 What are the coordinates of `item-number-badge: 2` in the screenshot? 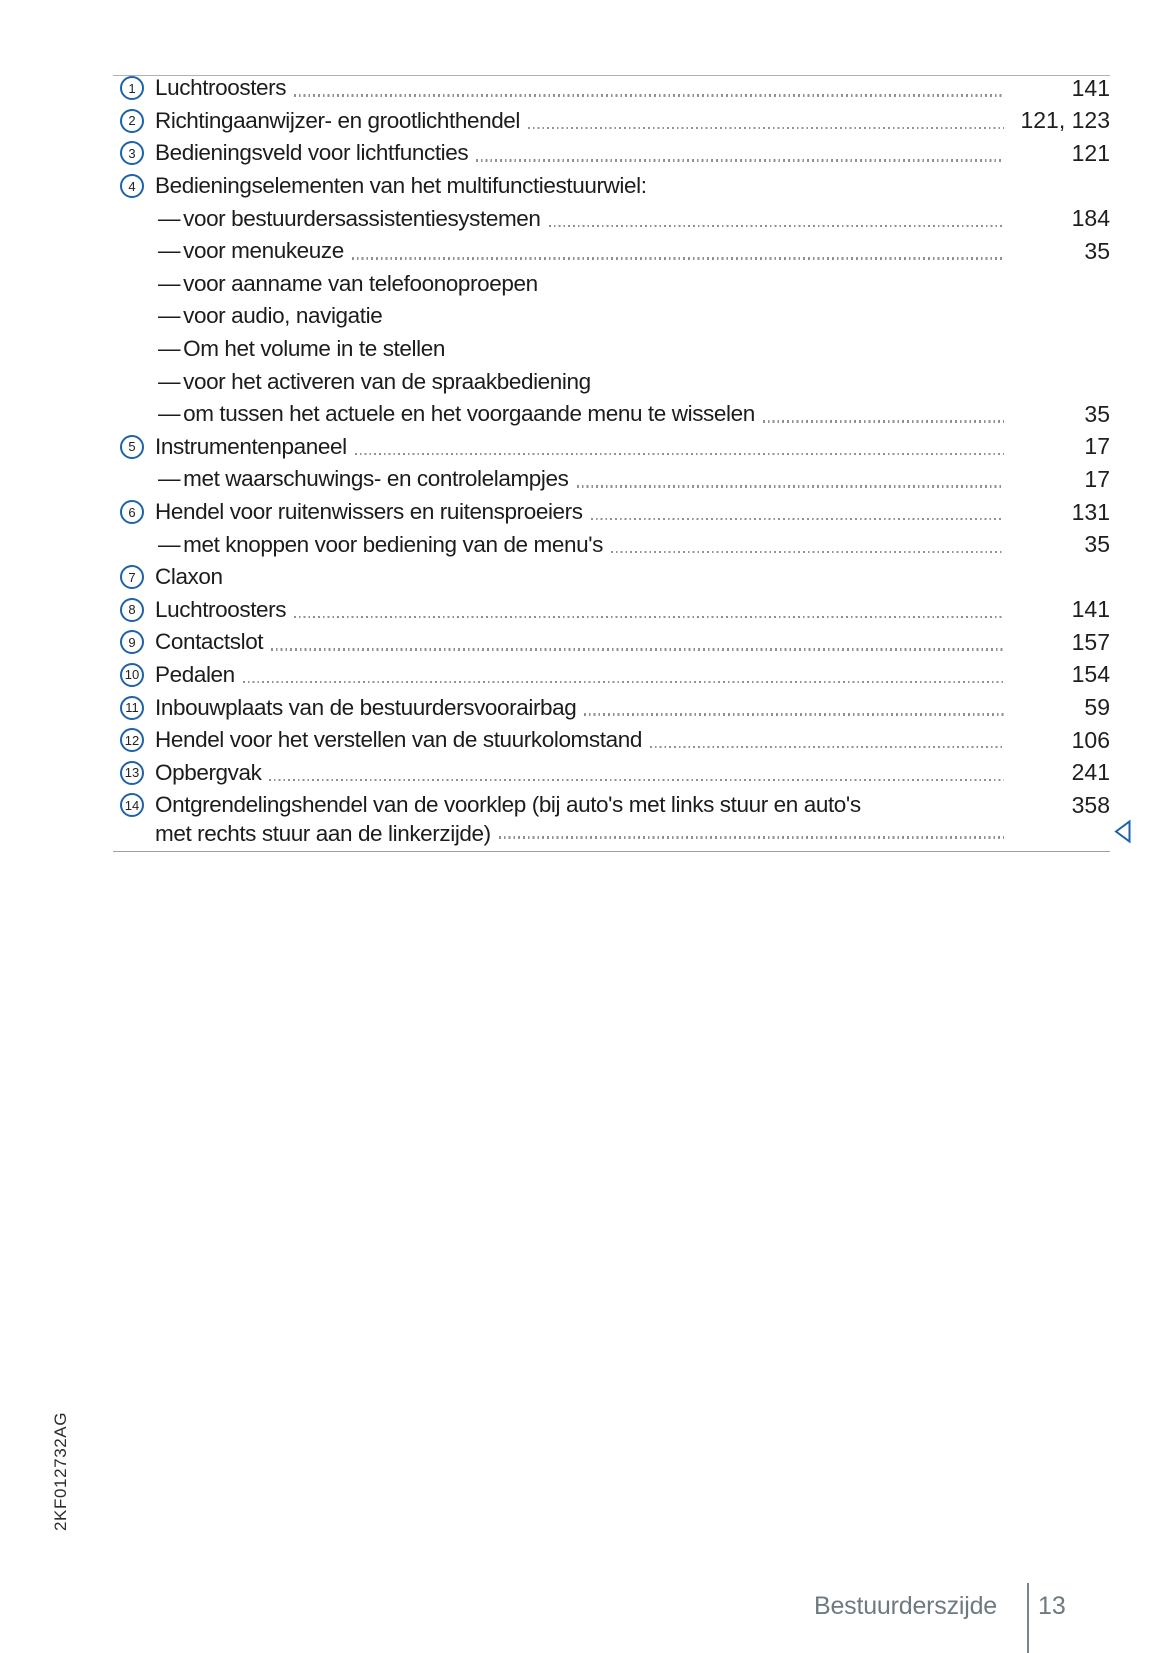 It's located at (132, 120).